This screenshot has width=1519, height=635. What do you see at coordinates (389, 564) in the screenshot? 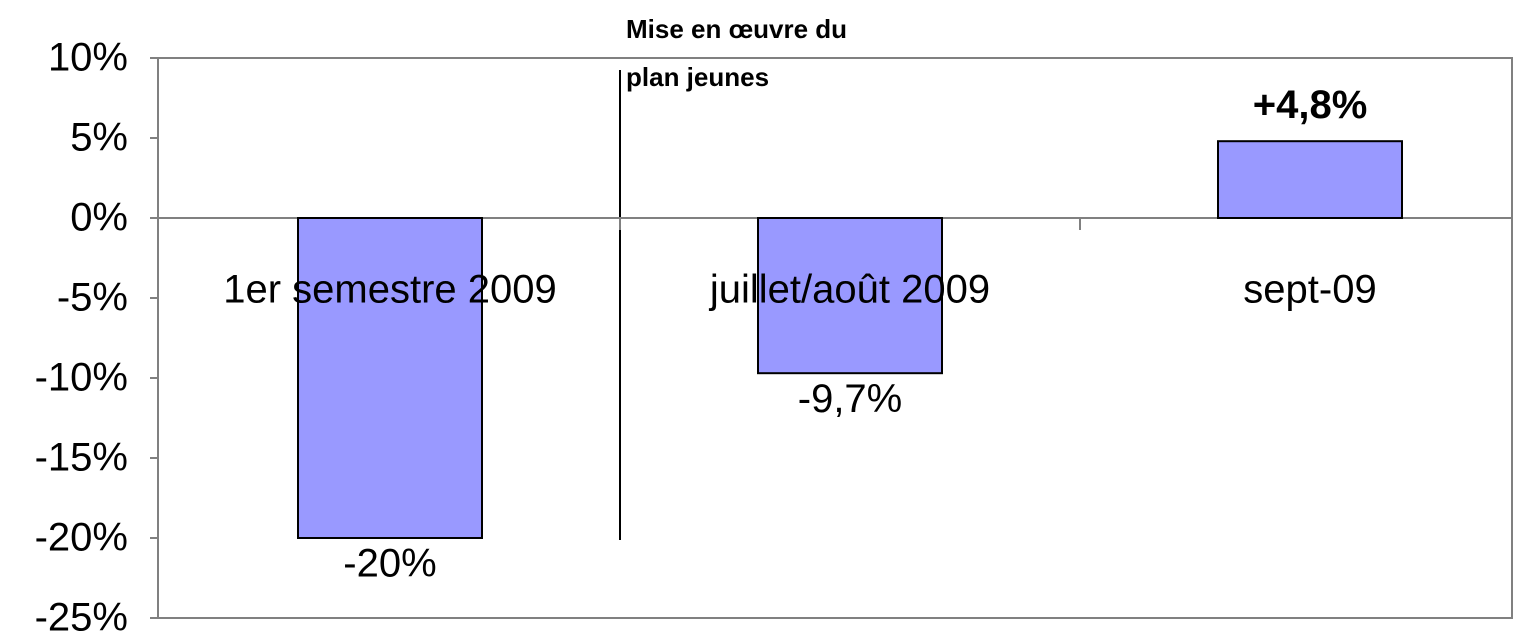
I see `data-label: -20%` at bounding box center [389, 564].